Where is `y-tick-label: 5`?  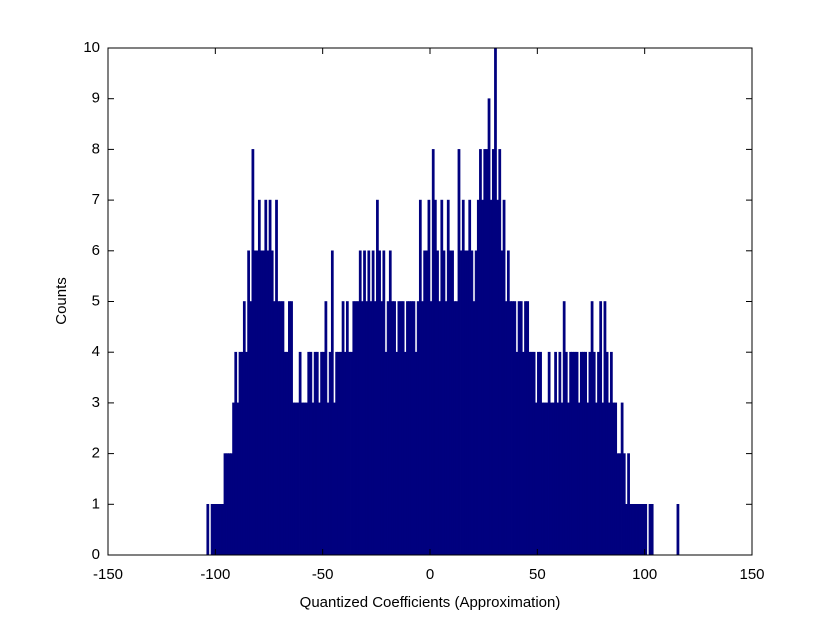 y-tick-label: 5 is located at coordinates (96, 300).